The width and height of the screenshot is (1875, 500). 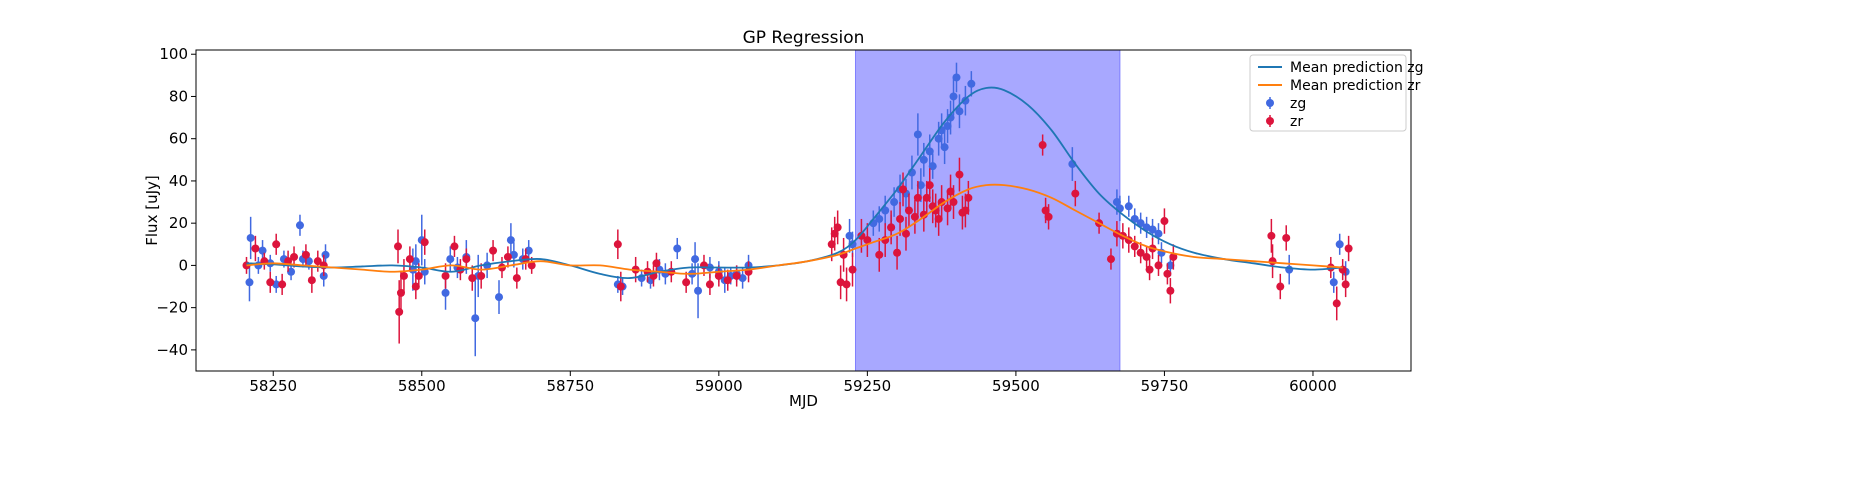 I want to click on series-line-Mean prediction zr, so click(x=794, y=229).